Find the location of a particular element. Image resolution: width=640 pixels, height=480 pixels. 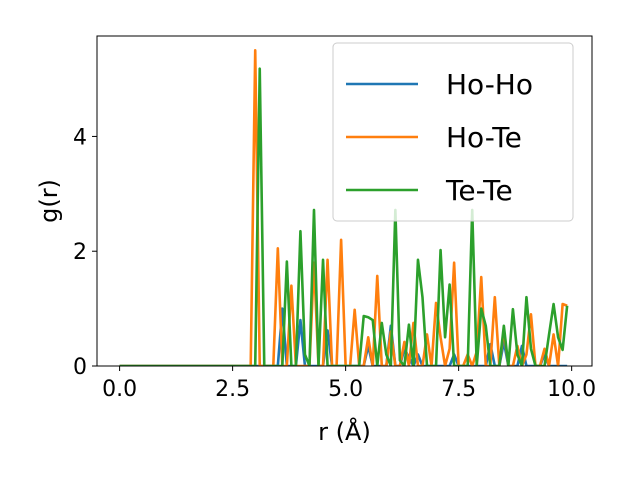

y-axis-label: g(r) is located at coordinates (49, 201).